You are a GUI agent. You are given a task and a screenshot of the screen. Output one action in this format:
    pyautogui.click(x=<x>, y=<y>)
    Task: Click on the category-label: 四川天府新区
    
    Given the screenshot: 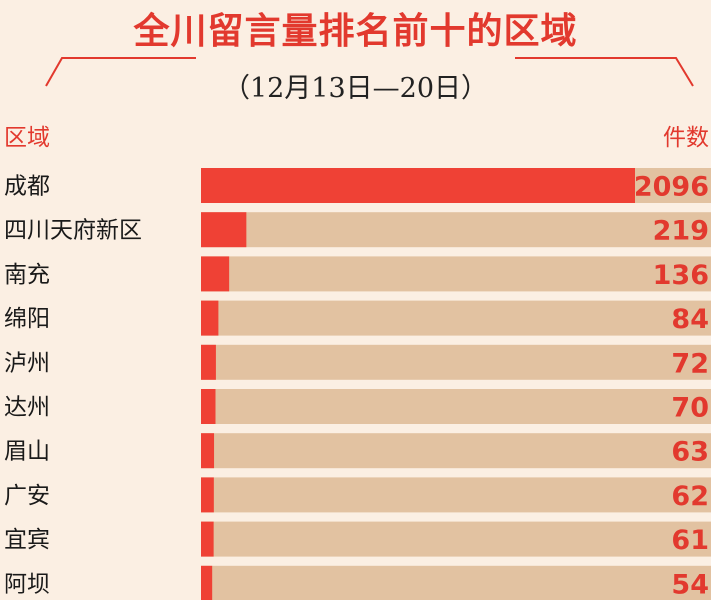 What is the action you would take?
    pyautogui.click(x=73, y=231)
    